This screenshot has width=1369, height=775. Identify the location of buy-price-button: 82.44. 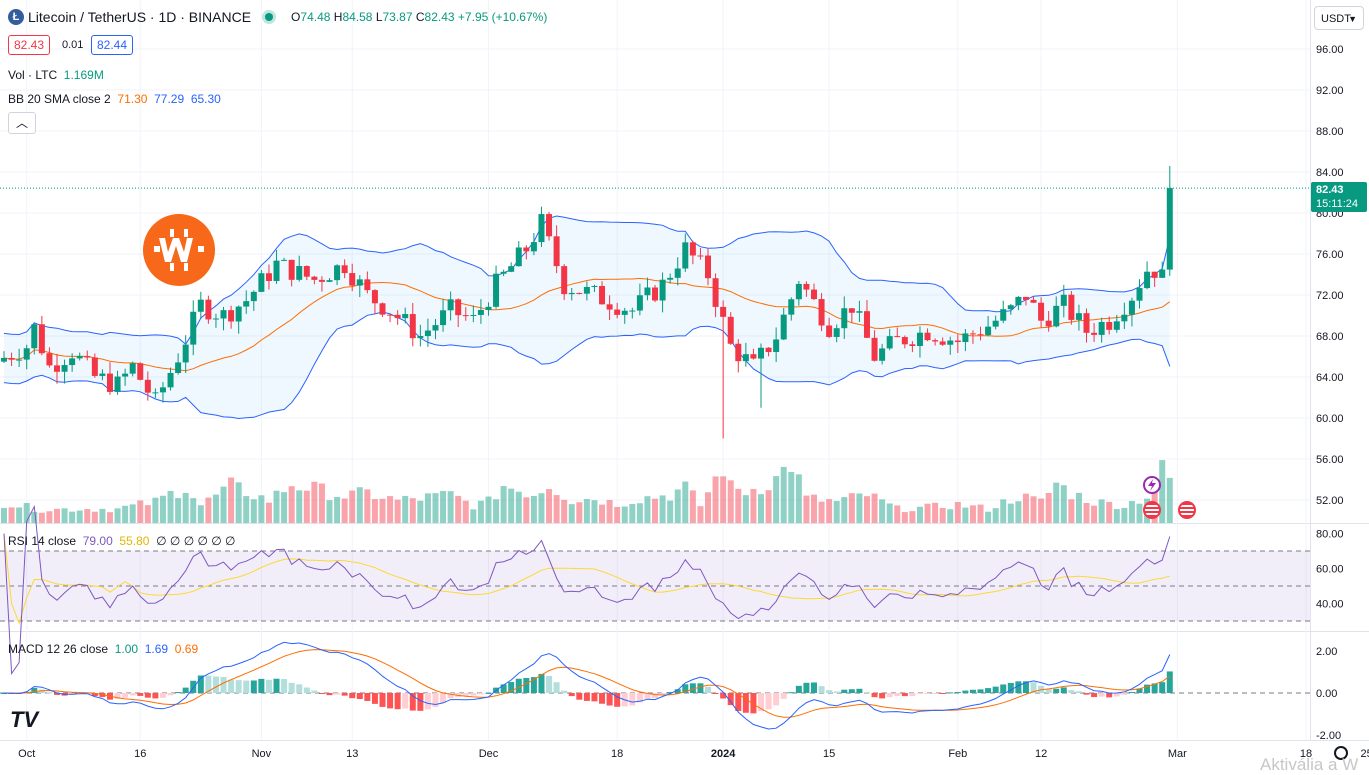
(112, 45).